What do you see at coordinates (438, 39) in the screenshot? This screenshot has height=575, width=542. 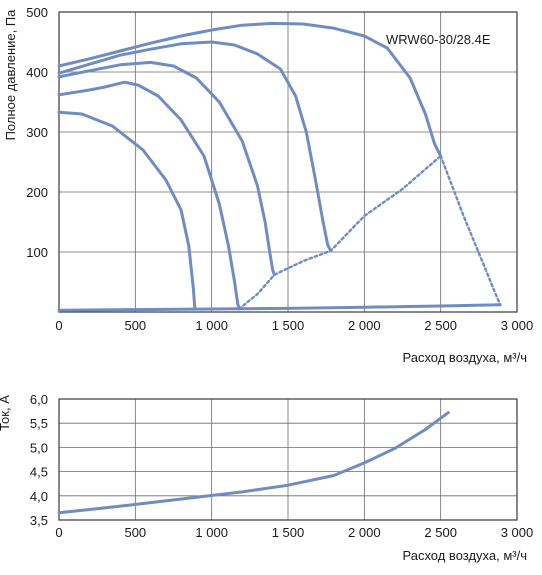 I see `chart-annotation: WRW60-30/28.4E` at bounding box center [438, 39].